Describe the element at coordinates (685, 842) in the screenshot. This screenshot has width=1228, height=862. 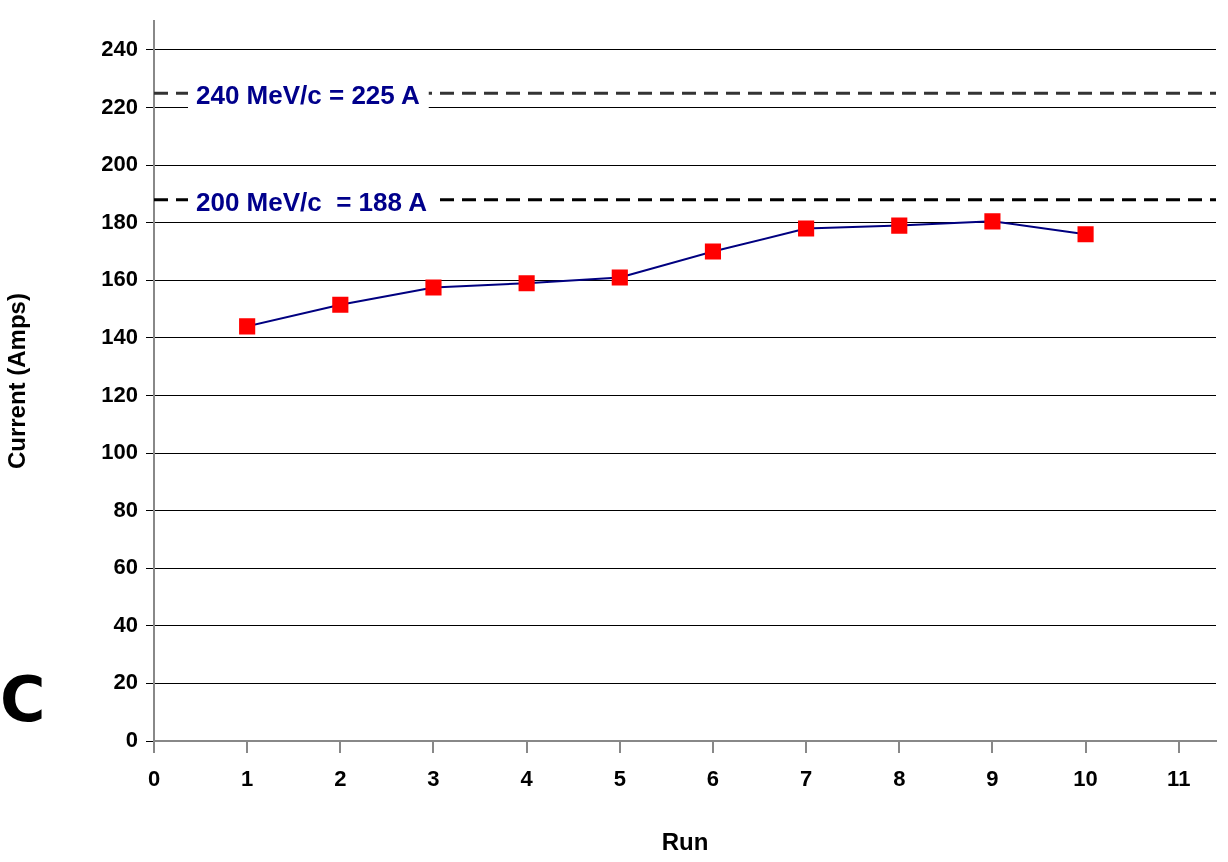
I see `x-axis-title: Run` at that location.